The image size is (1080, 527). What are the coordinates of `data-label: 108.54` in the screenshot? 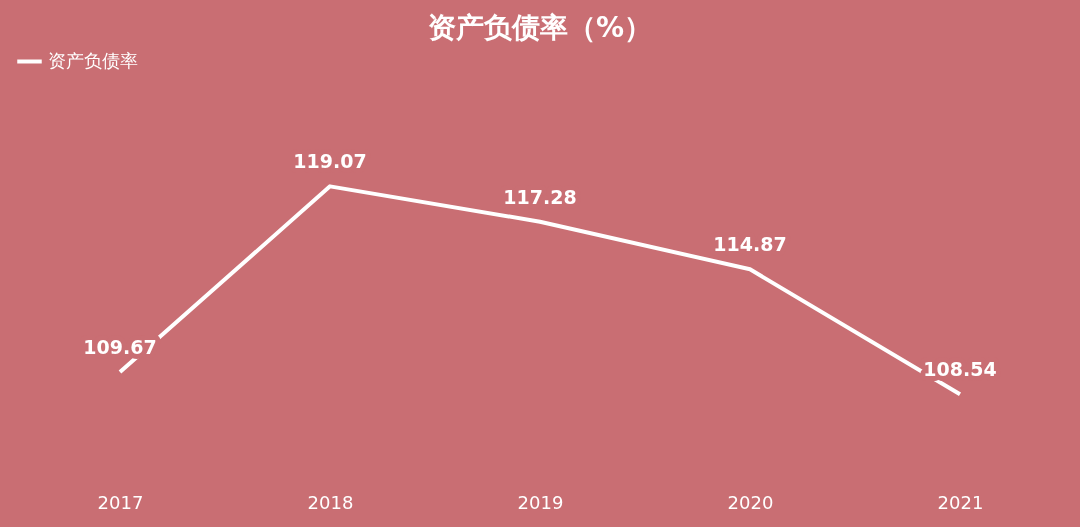 It's located at (960, 369).